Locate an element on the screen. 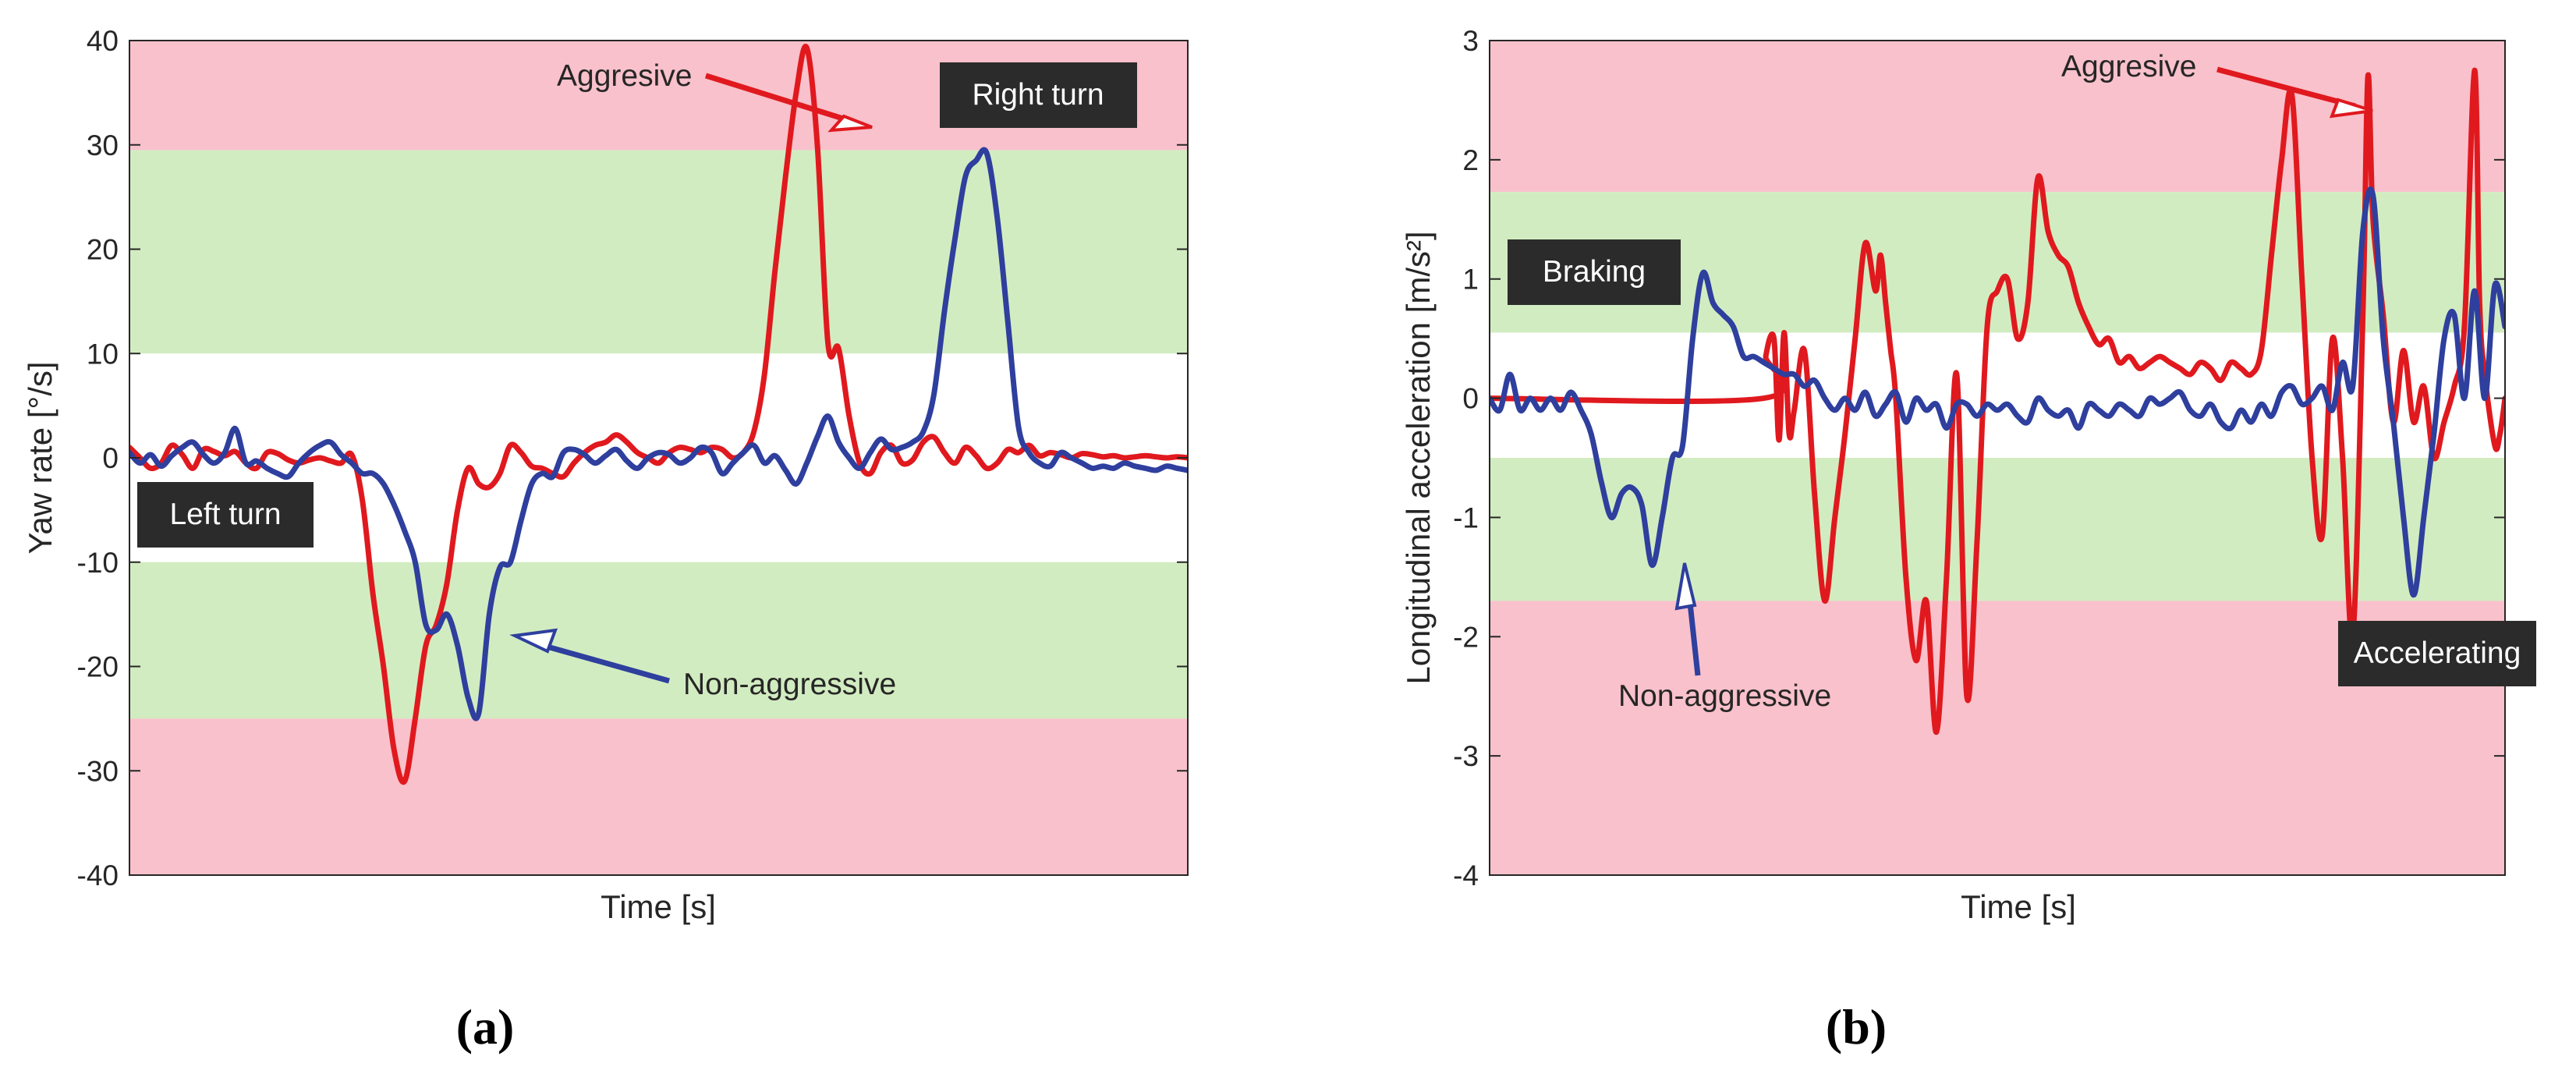  panel-label-b: (b) is located at coordinates (1856, 1027).